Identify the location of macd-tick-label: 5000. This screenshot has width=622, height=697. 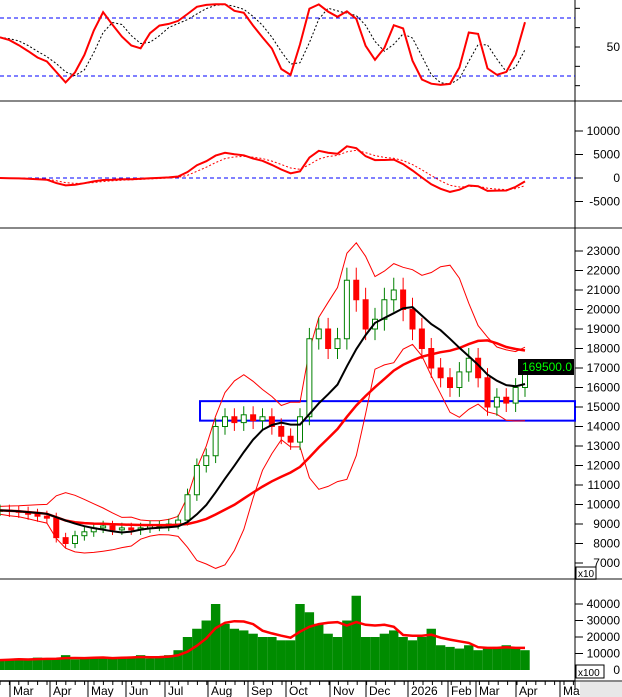
(606, 155).